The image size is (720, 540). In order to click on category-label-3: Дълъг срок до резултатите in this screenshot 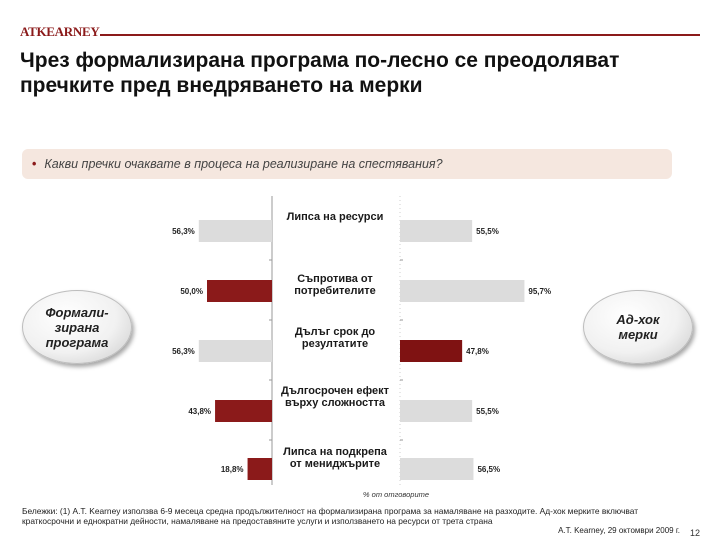, I will do `click(335, 338)`.